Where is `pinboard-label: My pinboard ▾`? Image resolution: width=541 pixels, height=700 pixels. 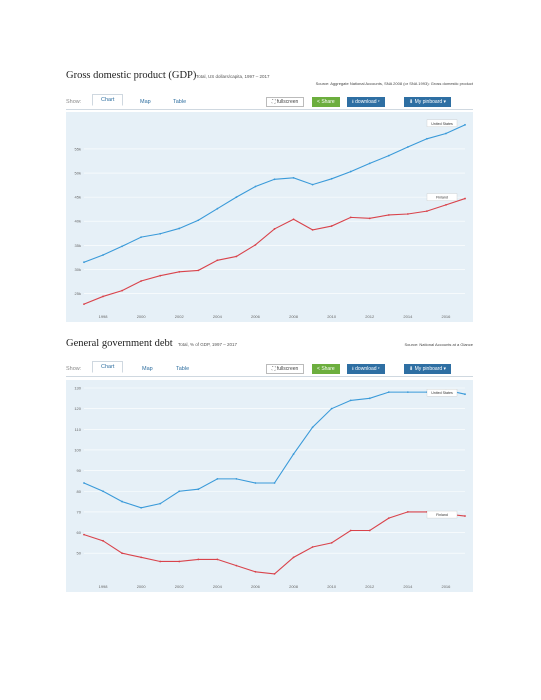 pinboard-label: My pinboard ▾ is located at coordinates (430, 369).